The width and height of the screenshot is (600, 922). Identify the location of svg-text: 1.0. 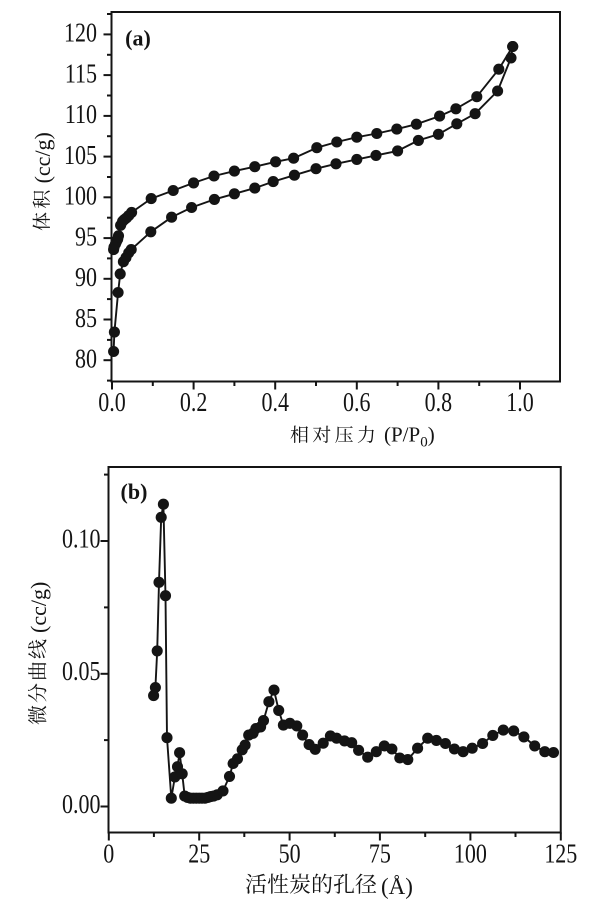
(519, 402).